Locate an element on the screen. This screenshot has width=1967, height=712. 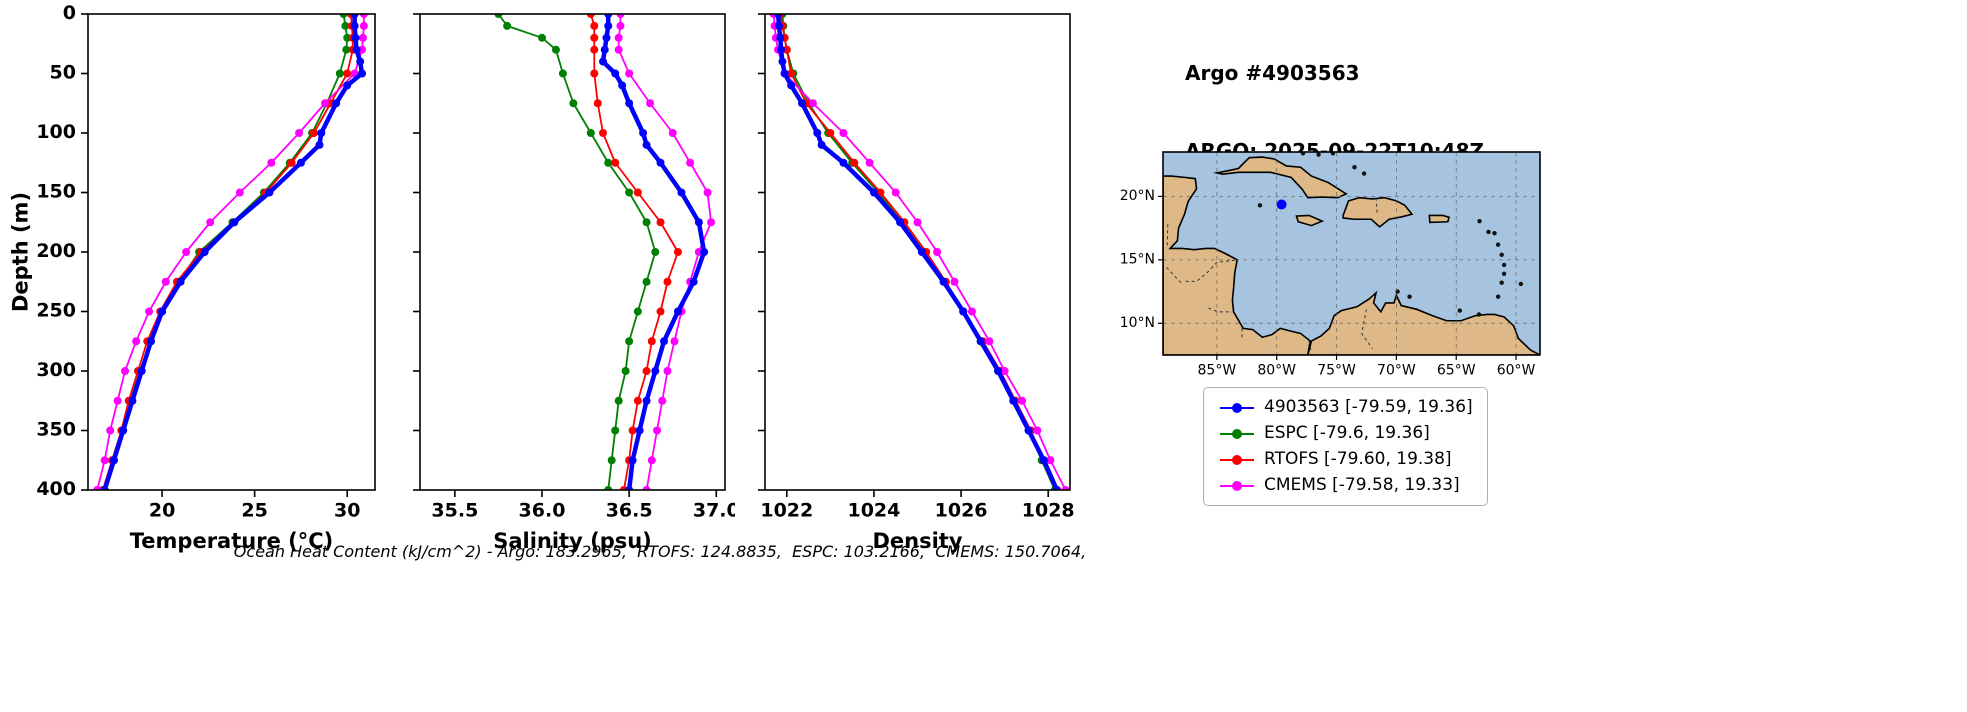
legend-item: CMEMS [-79.58, 19.33] is located at coordinates (1345, 485).